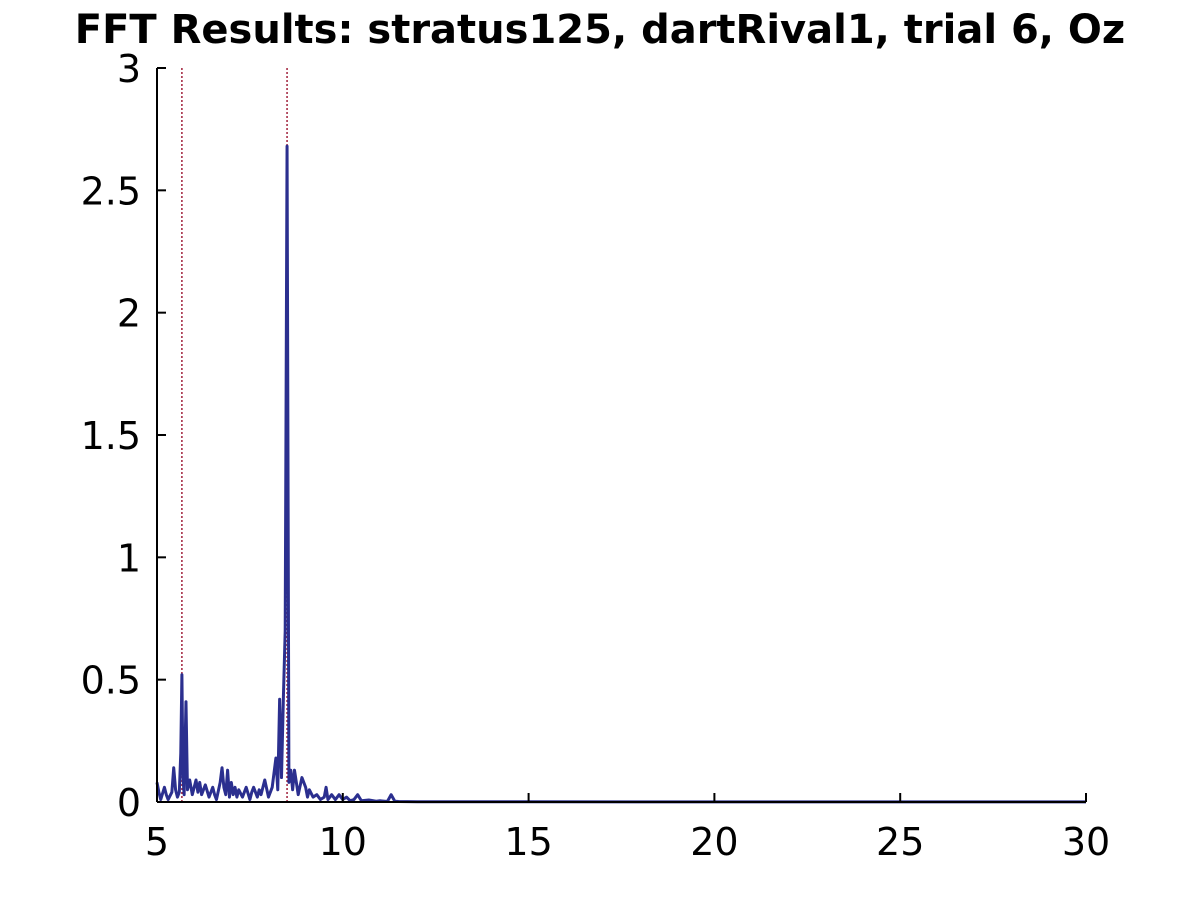 This screenshot has height=900, width=1200. I want to click on x-tick-label-0: 5, so click(157, 842).